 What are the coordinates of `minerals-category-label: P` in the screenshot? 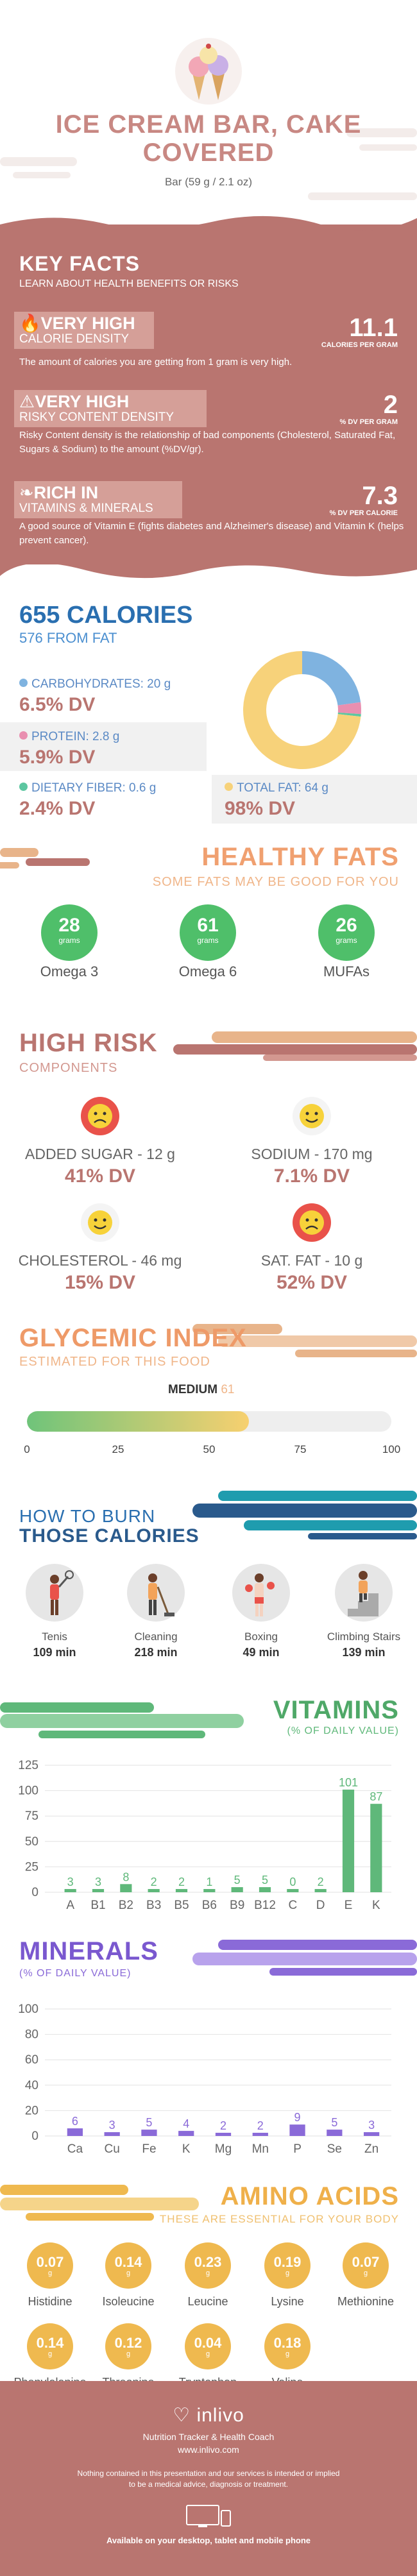 It's located at (297, 2149).